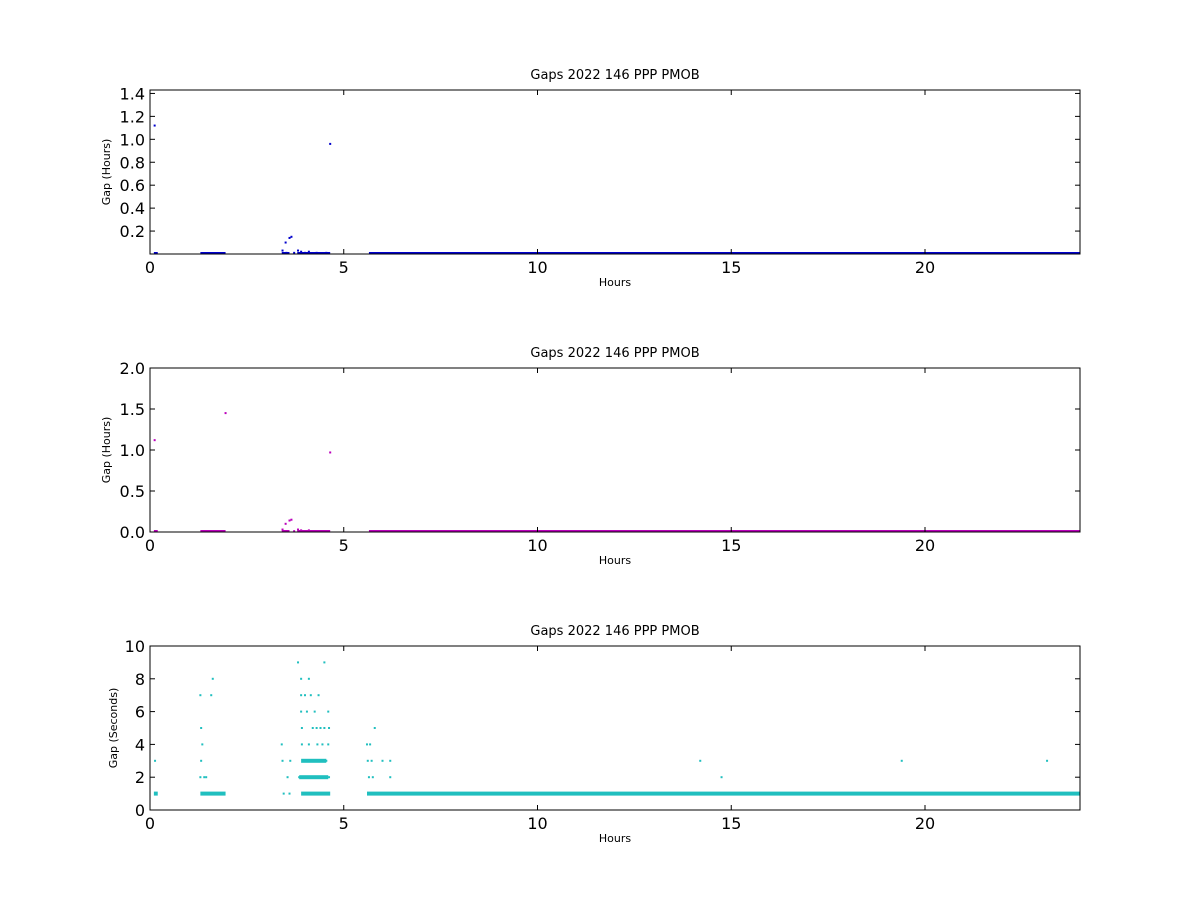  Describe the element at coordinates (132, 116) in the screenshot. I see `y-tick-label: 1.2` at that location.